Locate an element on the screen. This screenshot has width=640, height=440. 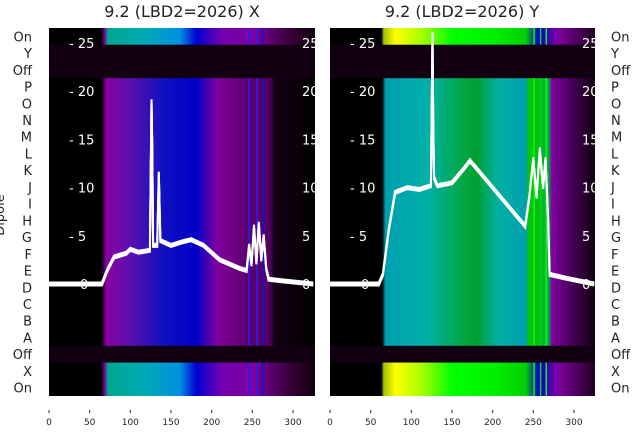
xtick-label: 0 is located at coordinates (330, 423).